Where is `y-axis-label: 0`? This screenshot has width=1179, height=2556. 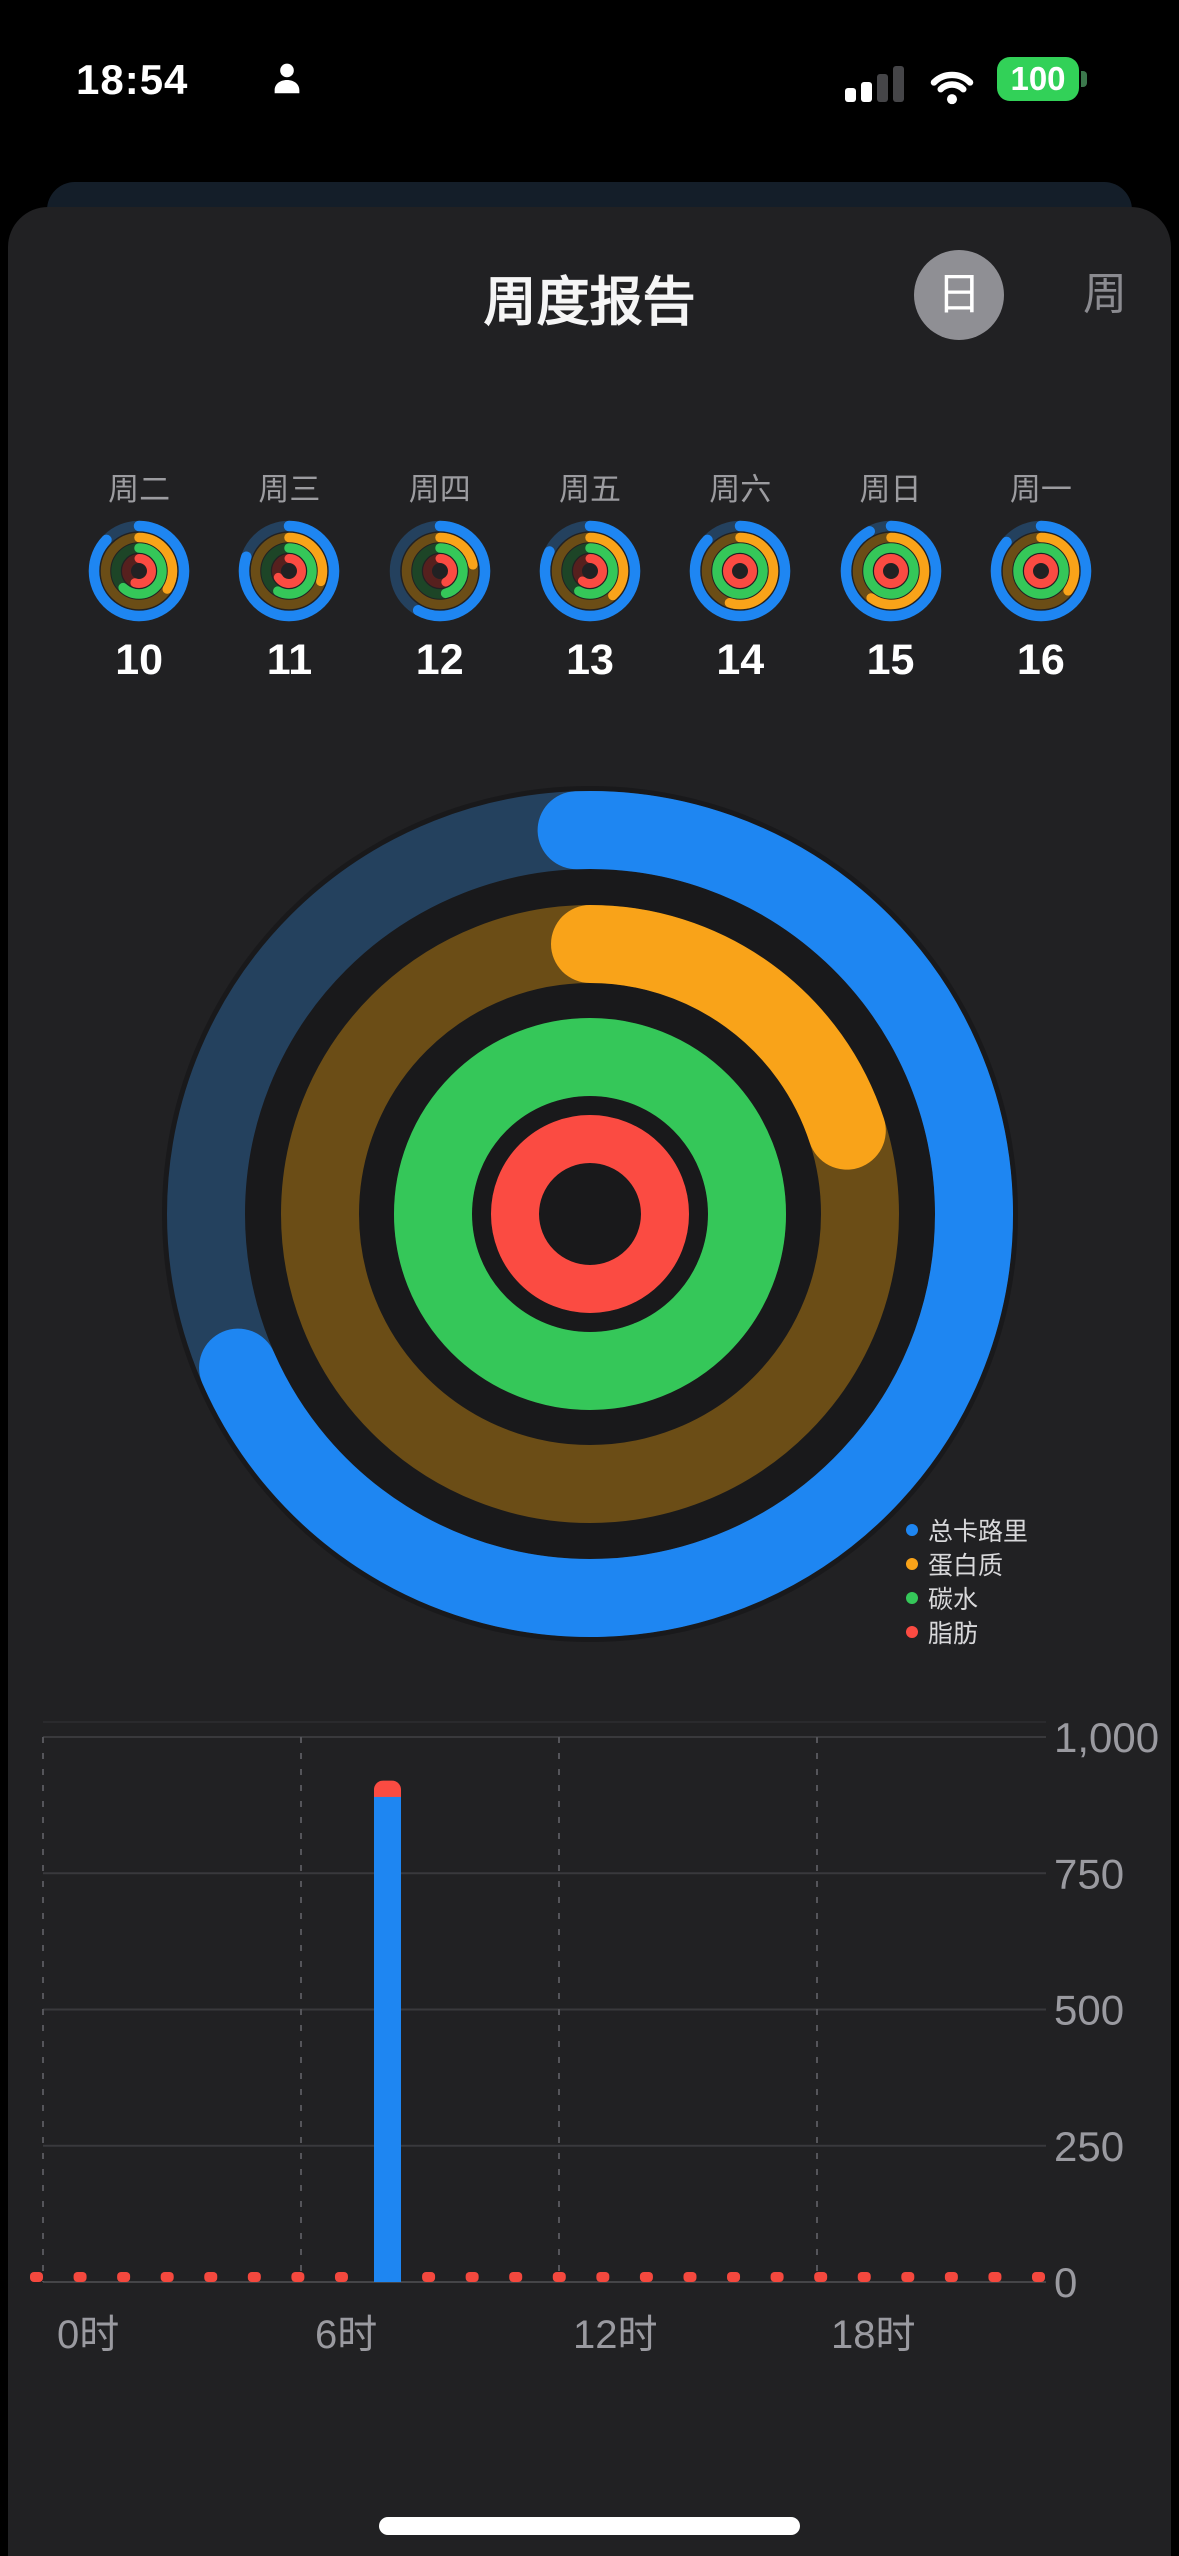
y-axis-label: 0 is located at coordinates (1065, 2282).